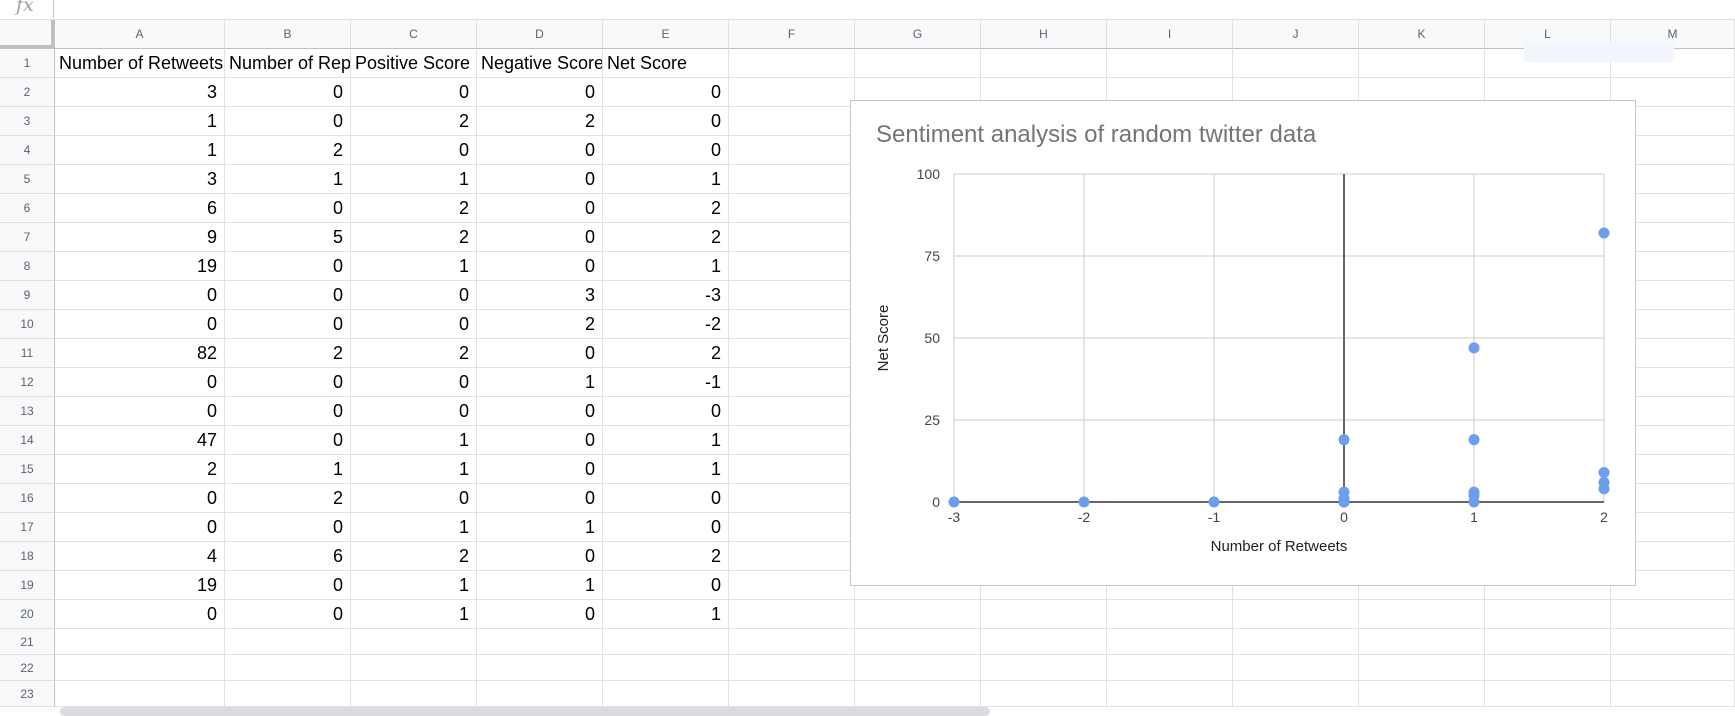  I want to click on data-cell: 47, so click(140, 440).